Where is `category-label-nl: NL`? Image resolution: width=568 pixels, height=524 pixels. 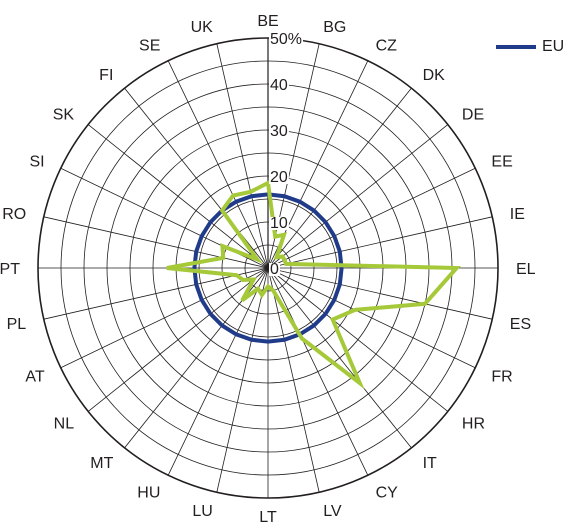 category-label-nl: NL is located at coordinates (64, 424).